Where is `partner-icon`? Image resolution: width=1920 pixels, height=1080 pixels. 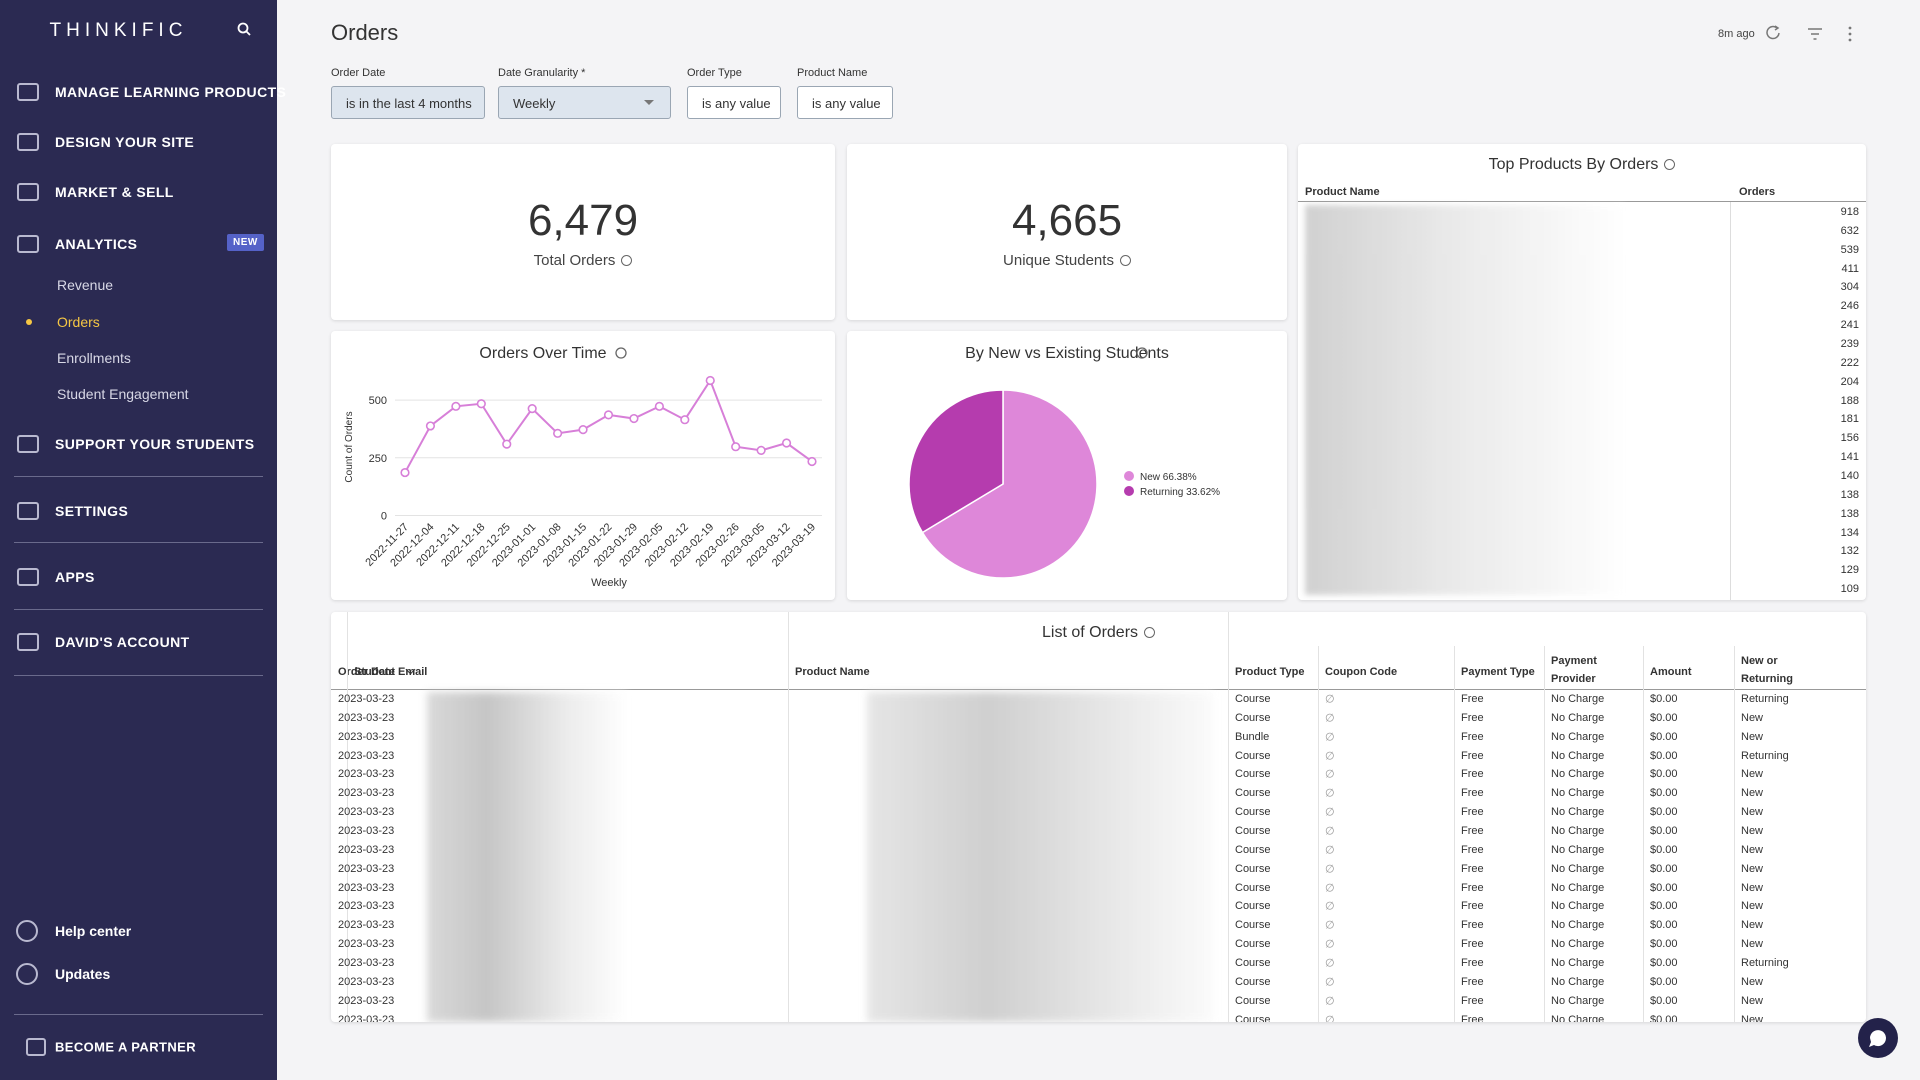
partner-icon is located at coordinates (36, 1047).